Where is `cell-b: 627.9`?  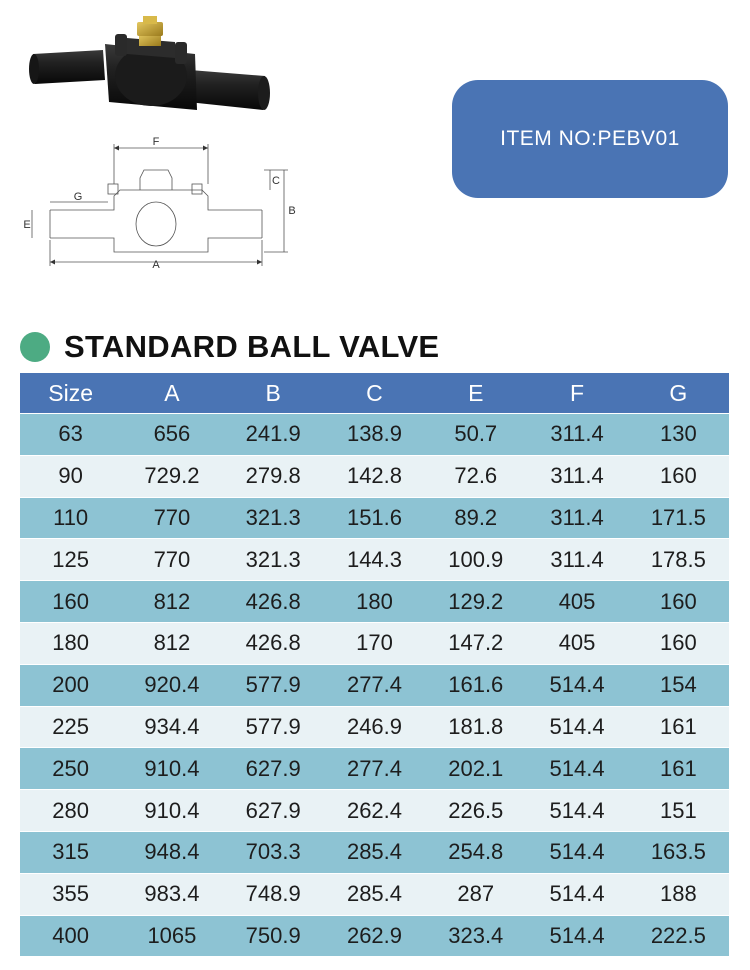 cell-b: 627.9 is located at coordinates (273, 810).